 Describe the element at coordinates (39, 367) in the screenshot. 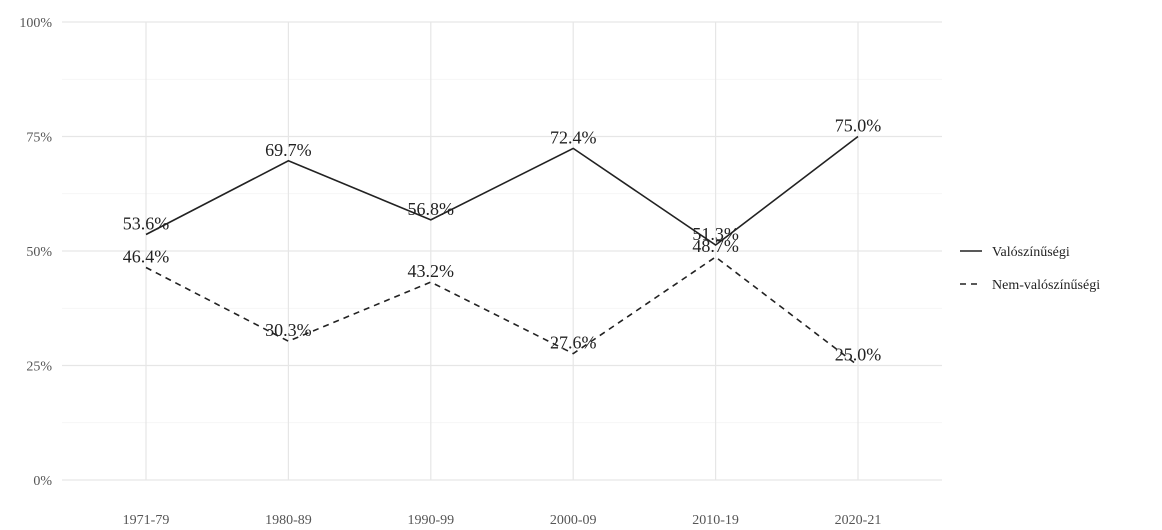

I see `y-tick-label: 25%` at that location.